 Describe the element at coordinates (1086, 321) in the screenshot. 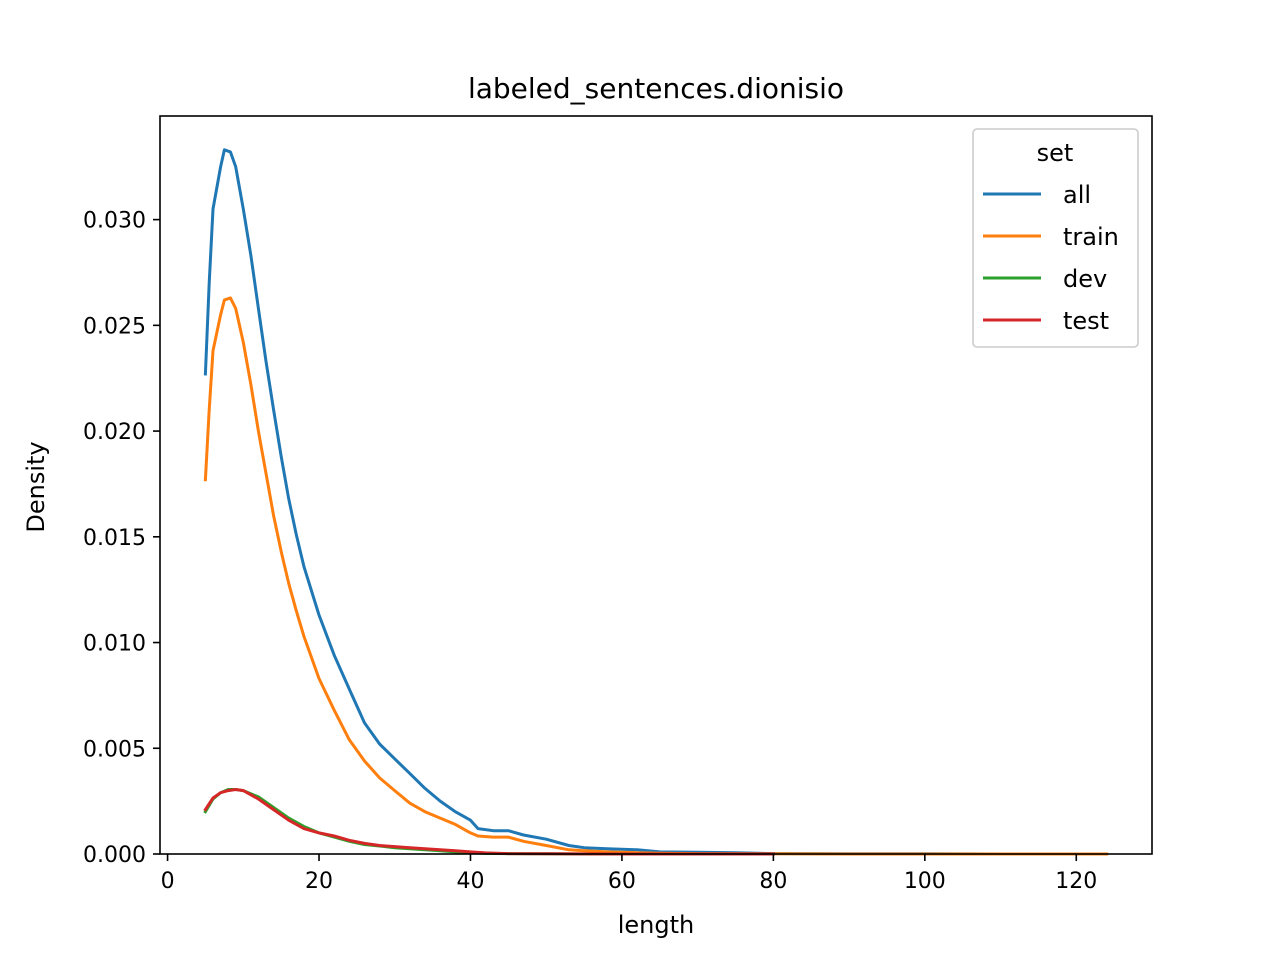

I see `legend-label-test: test` at that location.